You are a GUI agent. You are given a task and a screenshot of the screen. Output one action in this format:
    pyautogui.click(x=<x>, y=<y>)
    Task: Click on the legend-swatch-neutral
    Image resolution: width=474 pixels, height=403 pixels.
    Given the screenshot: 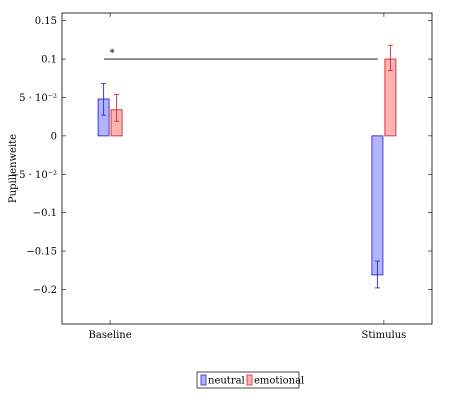 What is the action you would take?
    pyautogui.click(x=203, y=380)
    